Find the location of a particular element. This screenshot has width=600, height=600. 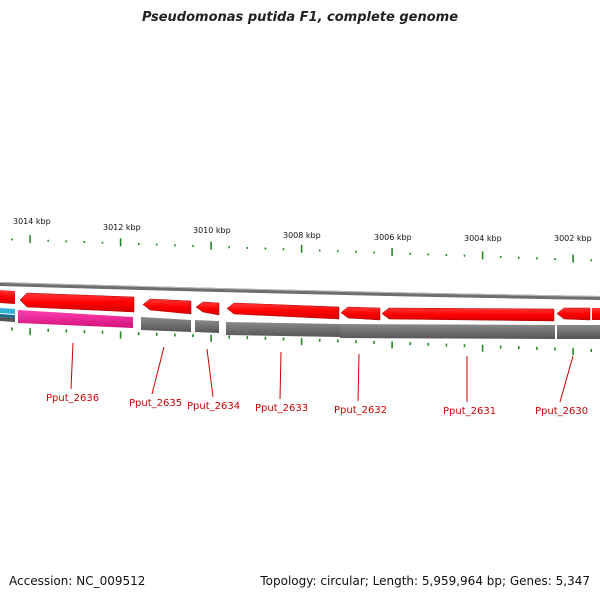

feature-cyan is located at coordinates (7, 311).